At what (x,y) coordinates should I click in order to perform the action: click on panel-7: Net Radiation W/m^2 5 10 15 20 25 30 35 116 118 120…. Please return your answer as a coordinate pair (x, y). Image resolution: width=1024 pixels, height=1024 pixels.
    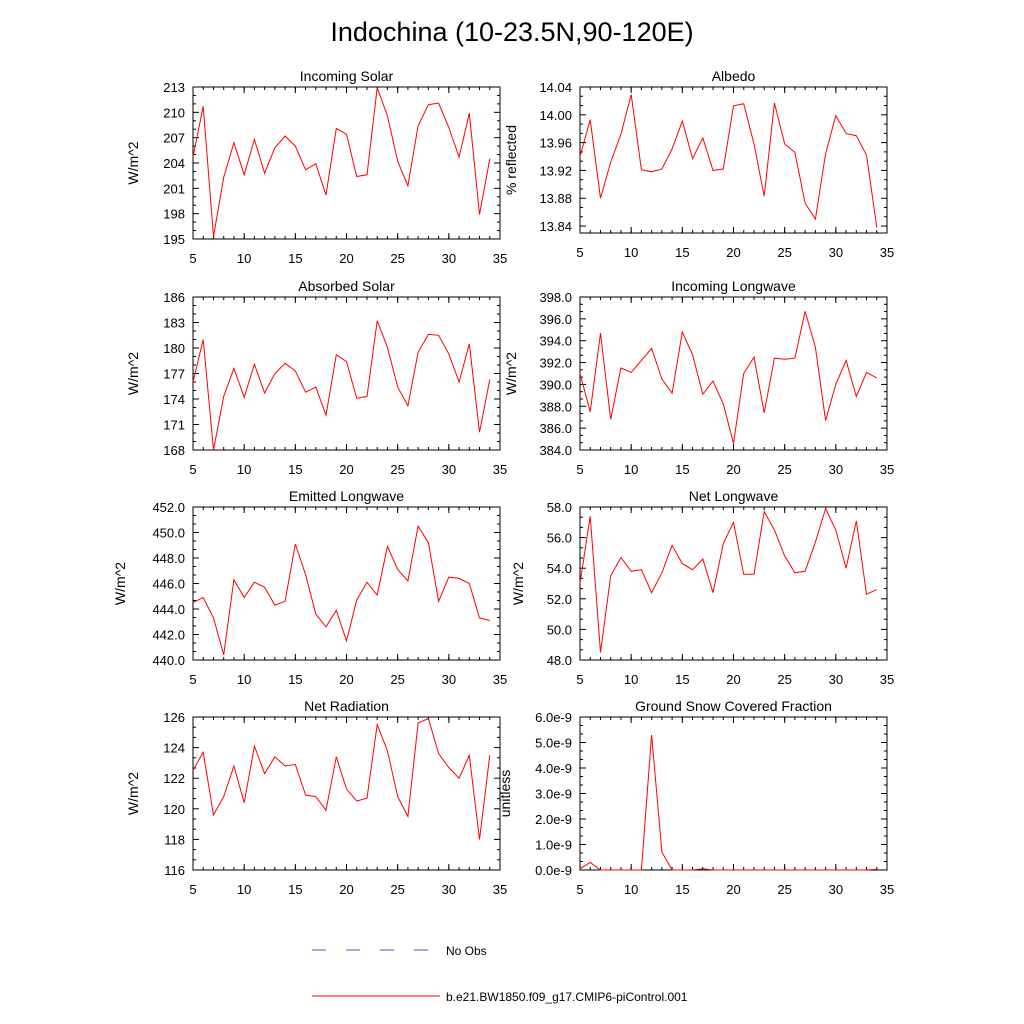
    Looking at the image, I should click on (316, 797).